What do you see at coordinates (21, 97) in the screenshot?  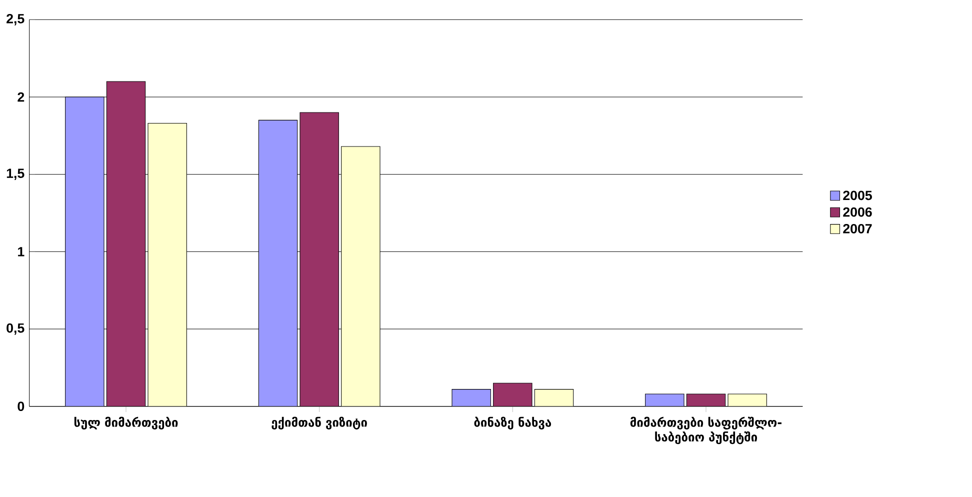 I see `y-tick-label: 2` at bounding box center [21, 97].